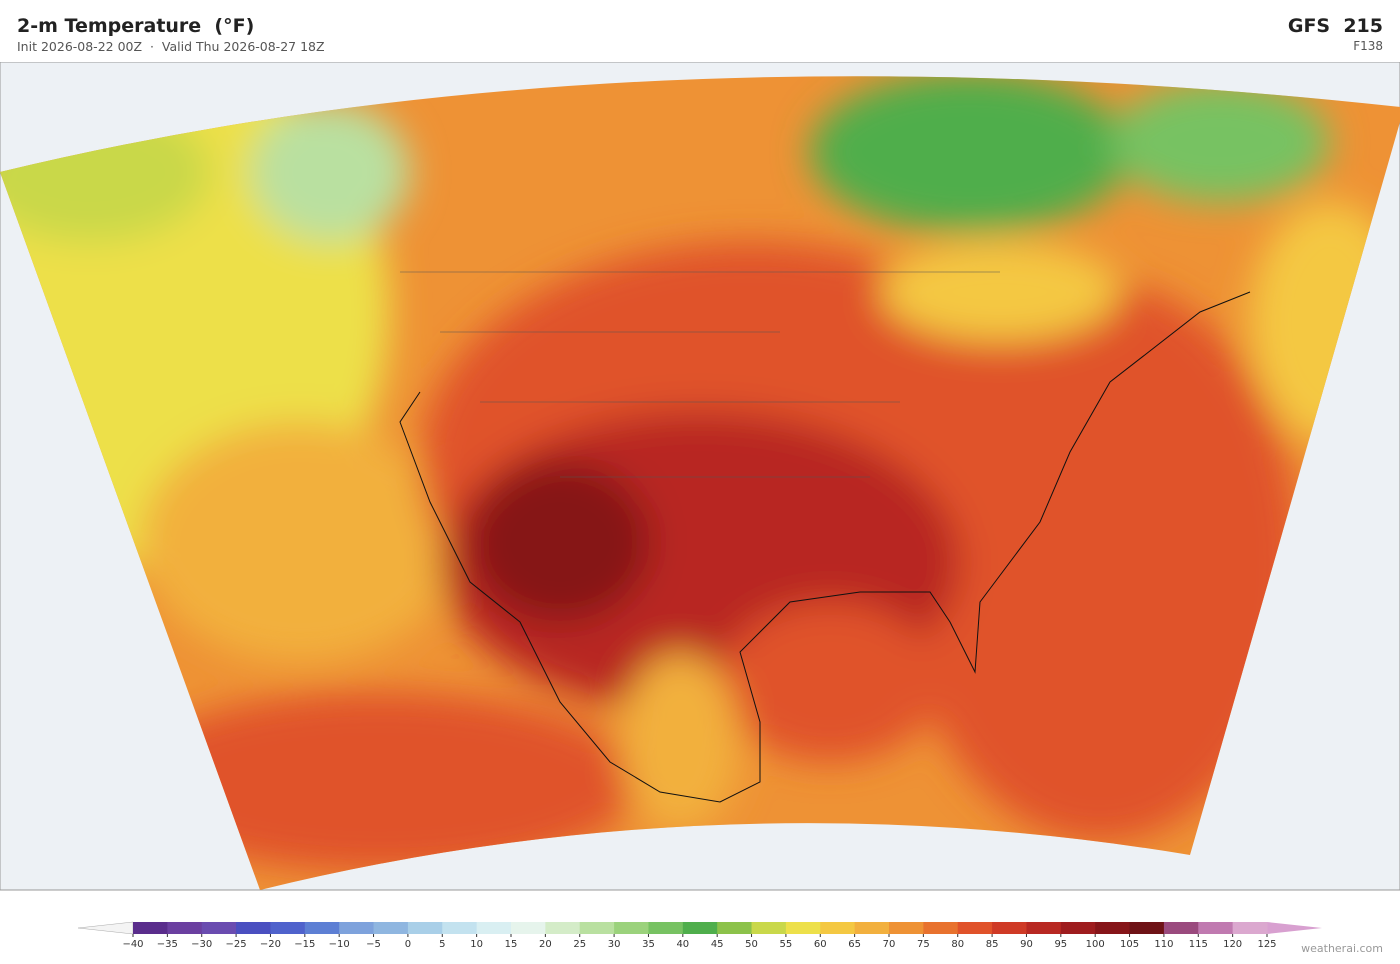  I want to click on colorbar-tick-label: 110, so click(1163, 944).